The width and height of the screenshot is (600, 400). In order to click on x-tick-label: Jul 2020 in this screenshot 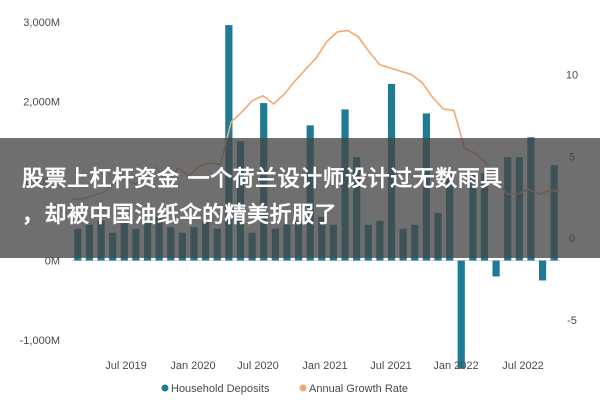, I will do `click(258, 366)`.